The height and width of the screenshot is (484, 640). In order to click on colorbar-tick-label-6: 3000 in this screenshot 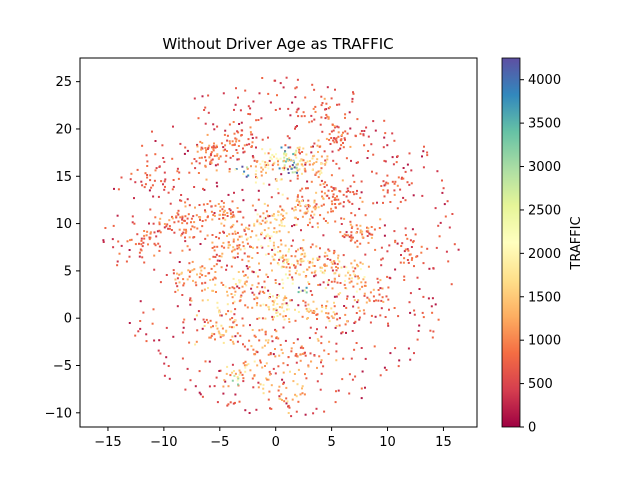, I will do `click(544, 167)`.